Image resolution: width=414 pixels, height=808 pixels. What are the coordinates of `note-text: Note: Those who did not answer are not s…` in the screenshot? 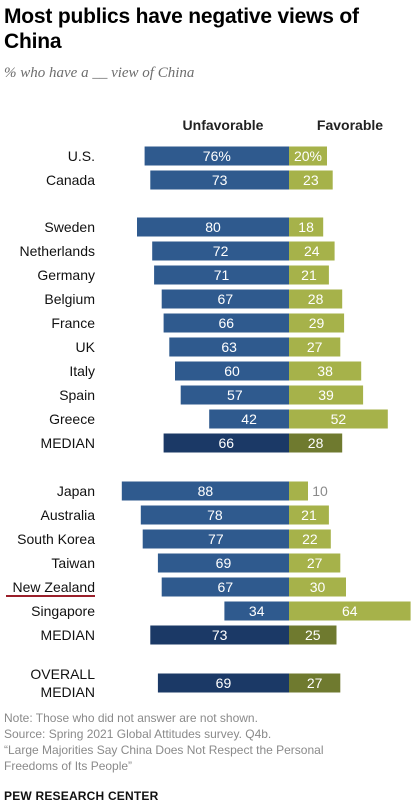 It's located at (131, 718).